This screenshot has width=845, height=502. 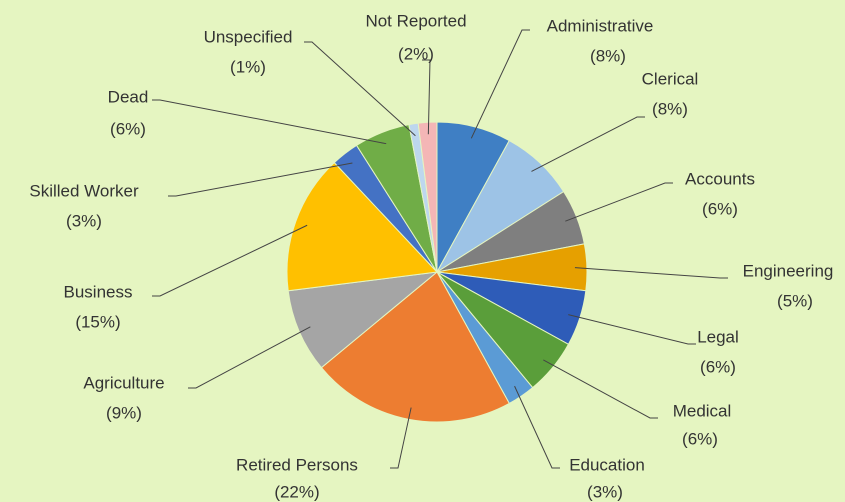 I want to click on category-label: Education, so click(x=607, y=464).